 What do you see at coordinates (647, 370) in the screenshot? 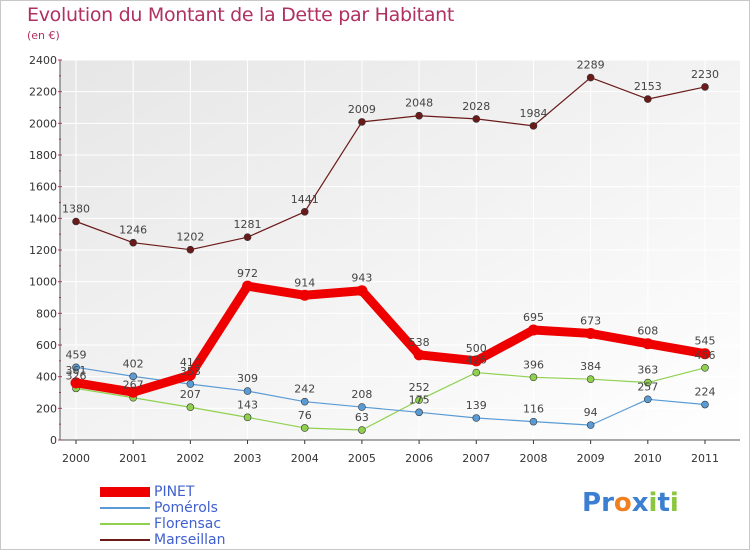
I see `data-label: 363` at bounding box center [647, 370].